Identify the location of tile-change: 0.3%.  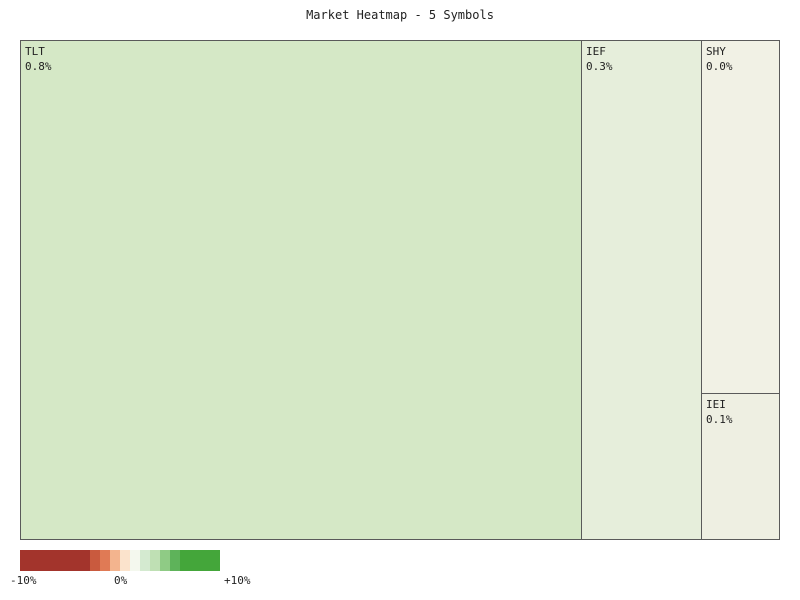
(599, 66).